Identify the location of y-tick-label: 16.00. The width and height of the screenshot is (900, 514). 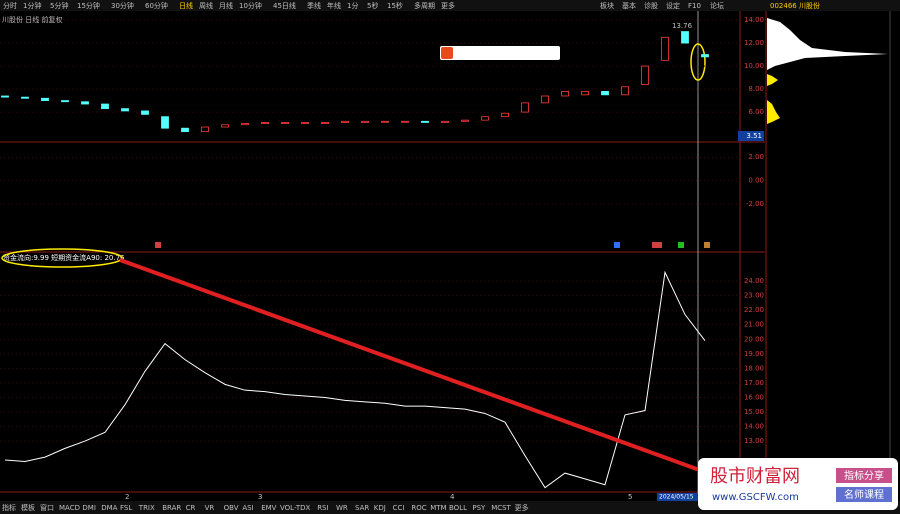
(754, 397).